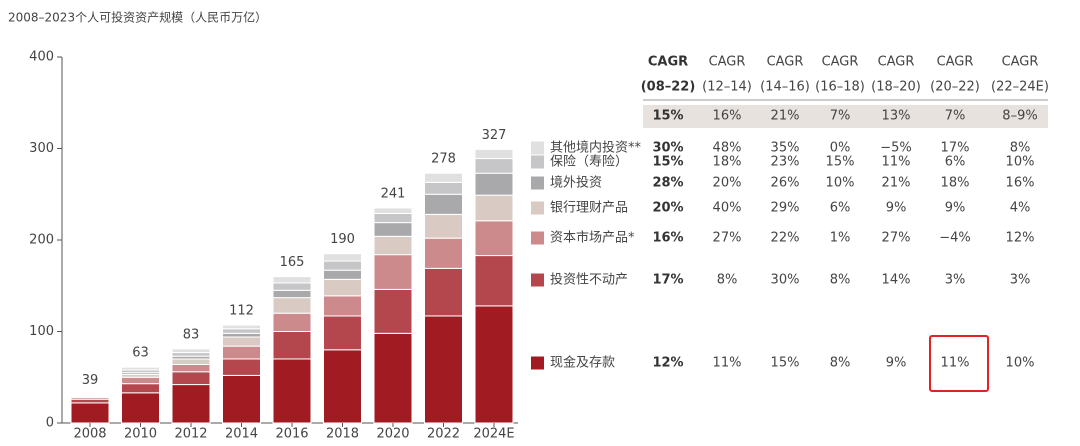 The height and width of the screenshot is (446, 1080). Describe the element at coordinates (955, 162) in the screenshot. I see `cagr-cell: 6%` at that location.